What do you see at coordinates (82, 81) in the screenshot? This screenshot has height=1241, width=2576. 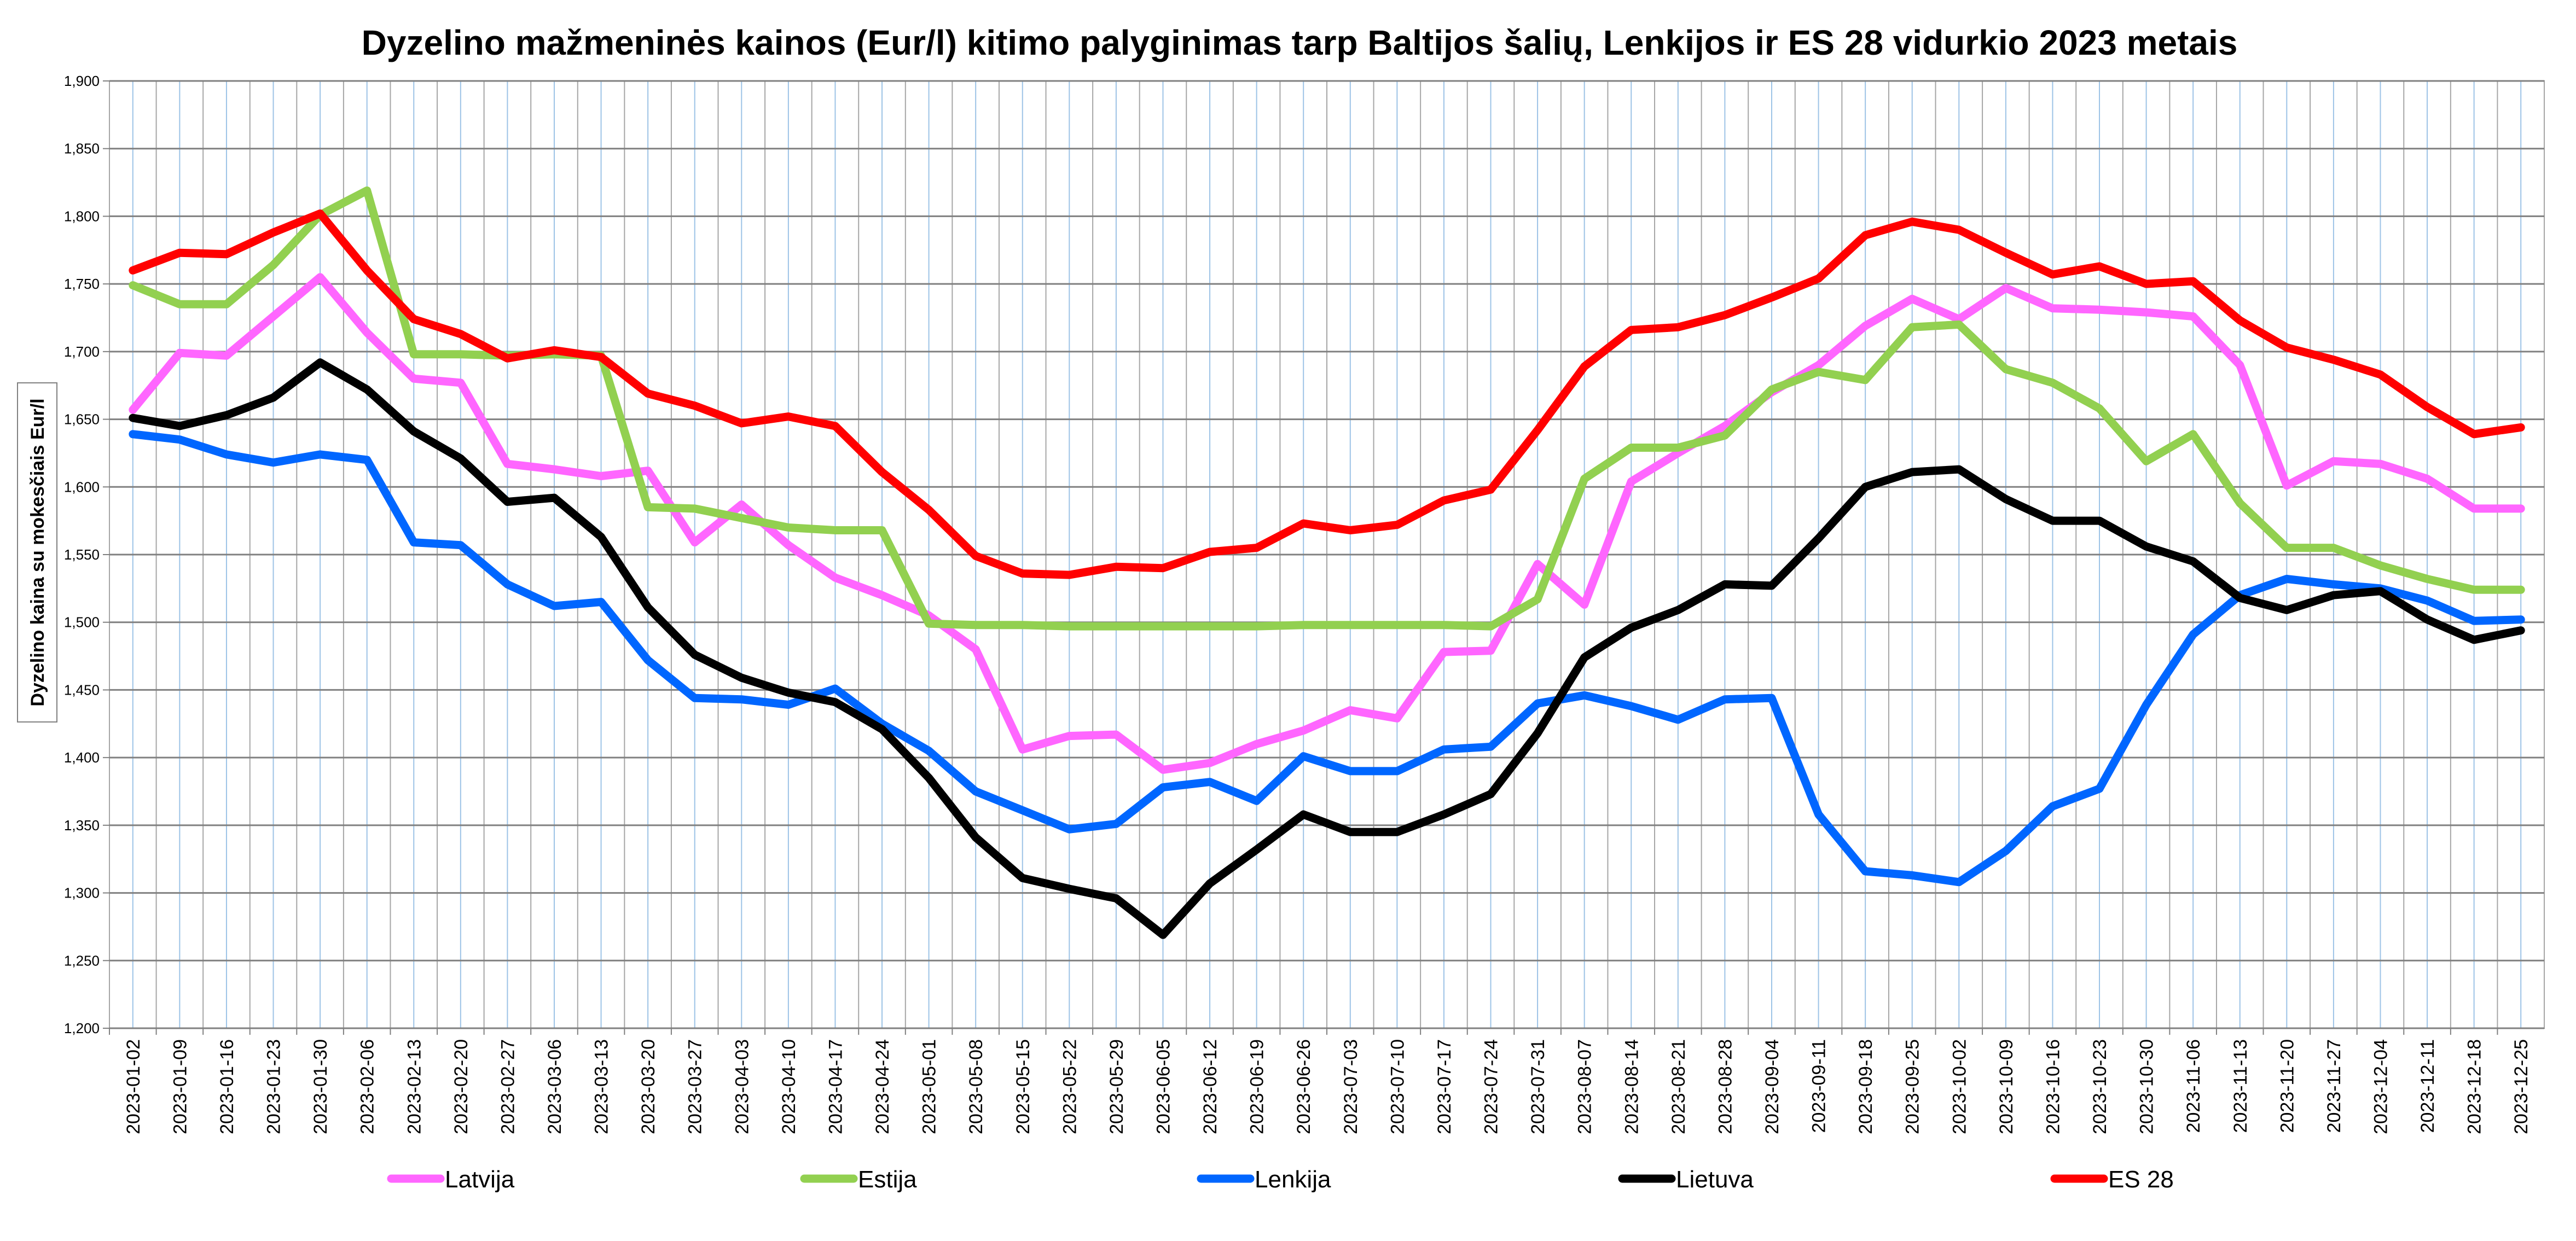 I see `y-tick-label: 1,900` at bounding box center [82, 81].